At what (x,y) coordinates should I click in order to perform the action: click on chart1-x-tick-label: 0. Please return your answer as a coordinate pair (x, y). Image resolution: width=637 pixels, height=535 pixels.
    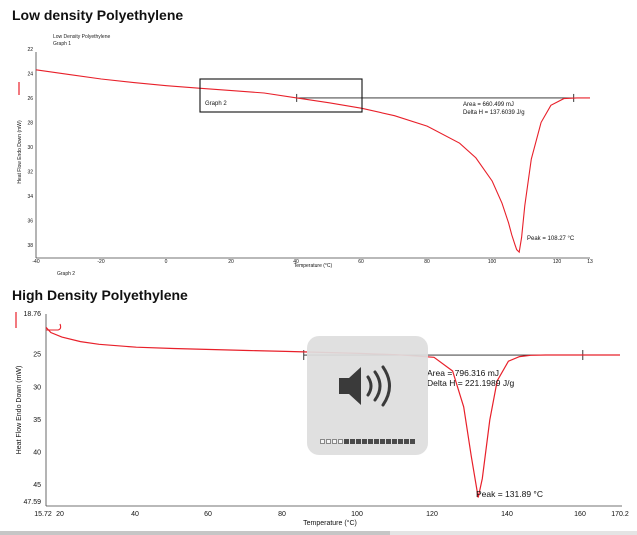
    Looking at the image, I should click on (166, 262).